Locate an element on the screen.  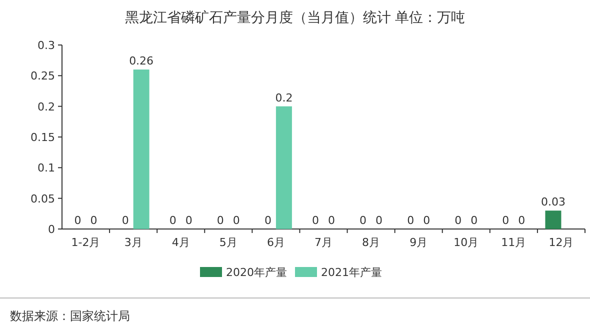
x-tick-label: 9月 is located at coordinates (419, 242).